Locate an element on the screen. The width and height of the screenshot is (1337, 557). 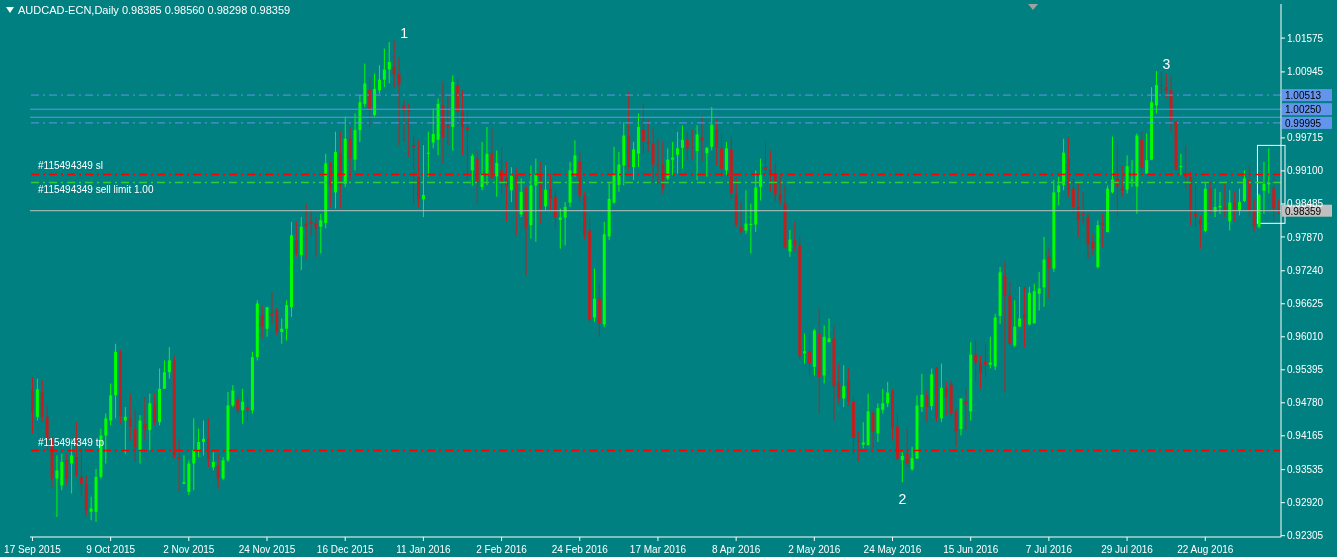
x-tick-label: 16 Dec 2015 is located at coordinates (345, 549).